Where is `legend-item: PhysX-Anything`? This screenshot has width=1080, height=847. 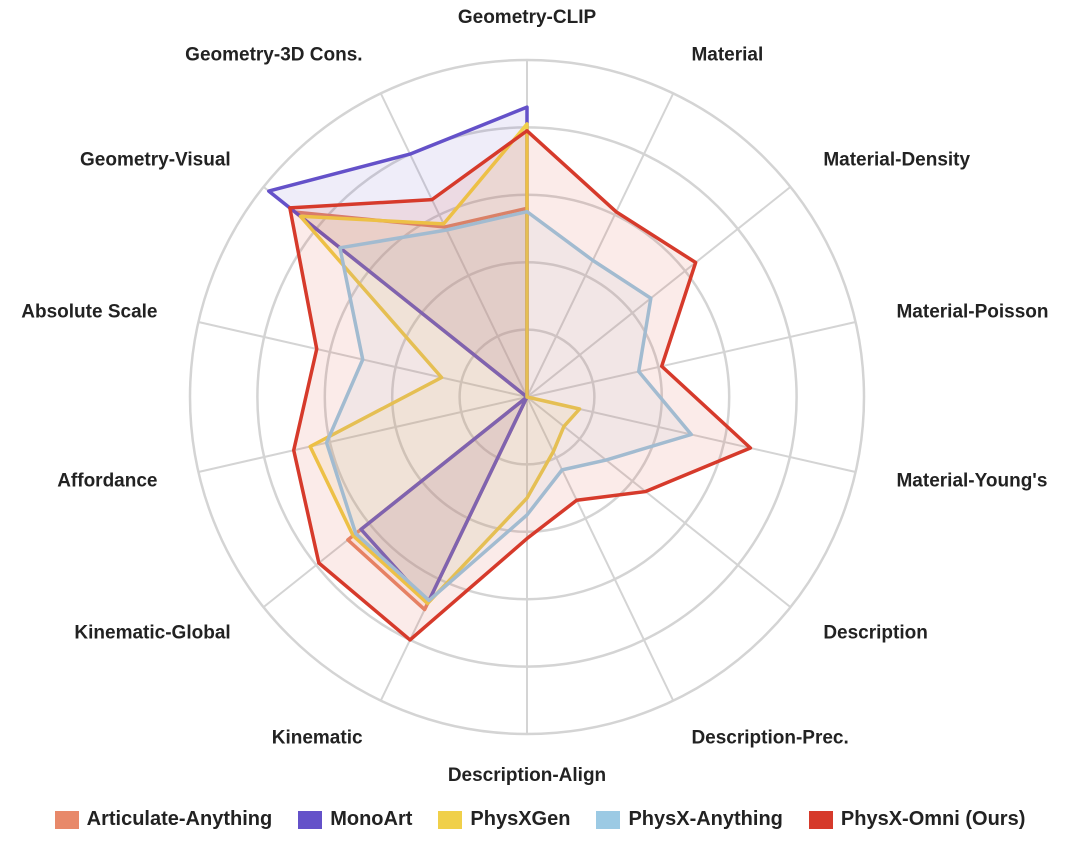
legend-item: PhysX-Anything is located at coordinates (689, 819).